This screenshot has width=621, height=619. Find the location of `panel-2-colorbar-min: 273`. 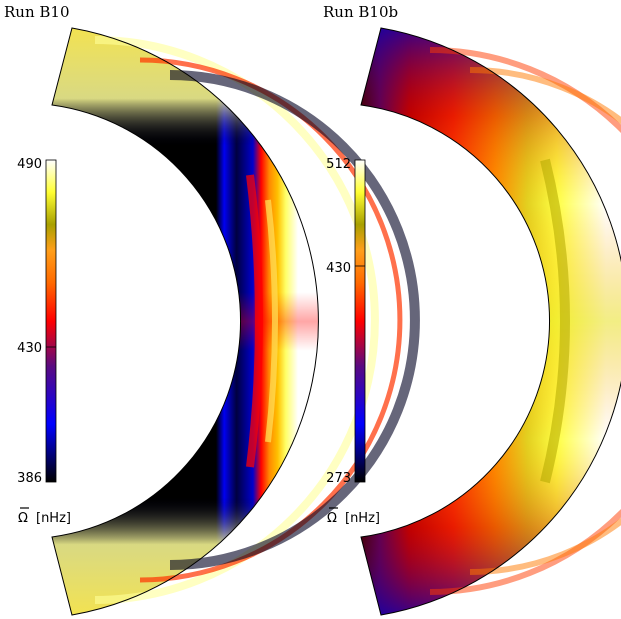

panel-2-colorbar-min: 273 is located at coordinates (338, 478).